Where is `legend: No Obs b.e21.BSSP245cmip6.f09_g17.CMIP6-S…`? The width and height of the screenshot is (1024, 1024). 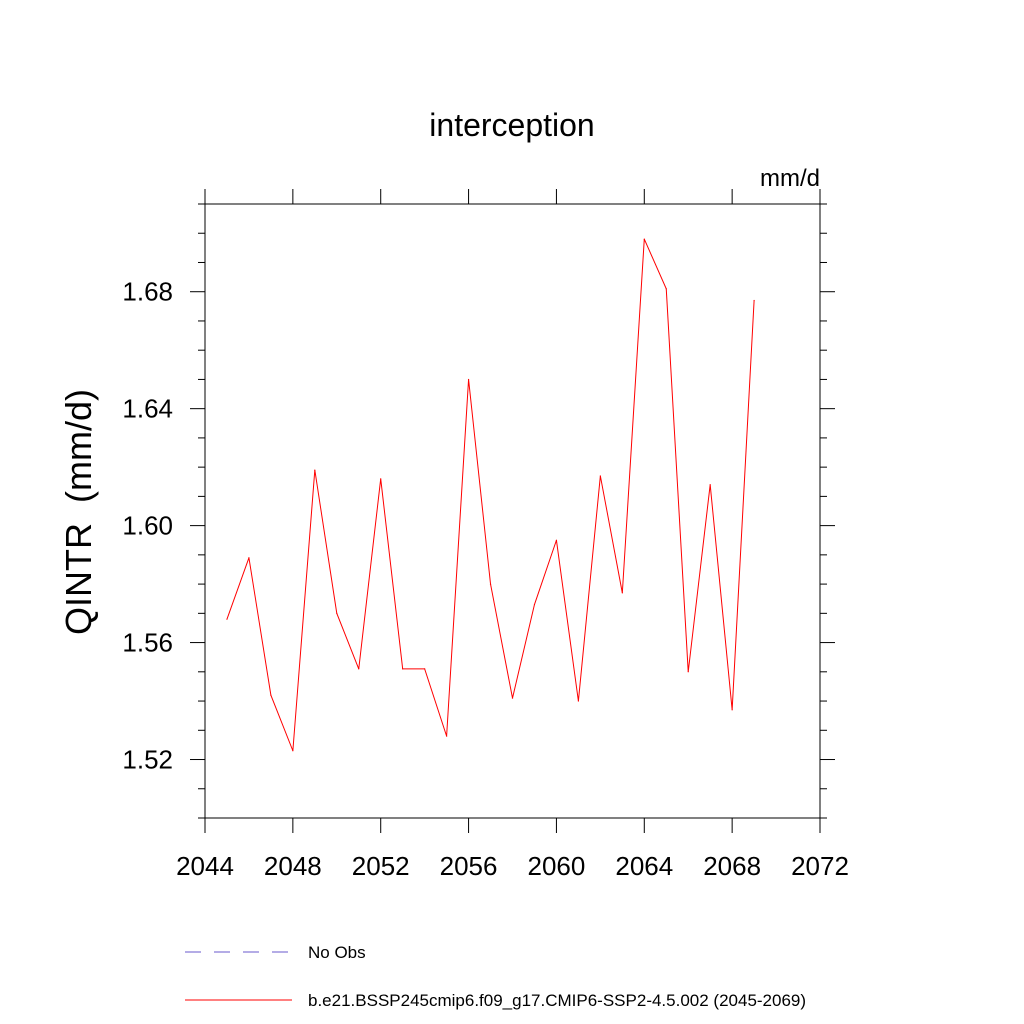
legend: No Obs b.e21.BSSP245cmip6.f09_g17.CMIP6-S… is located at coordinates (495, 976).